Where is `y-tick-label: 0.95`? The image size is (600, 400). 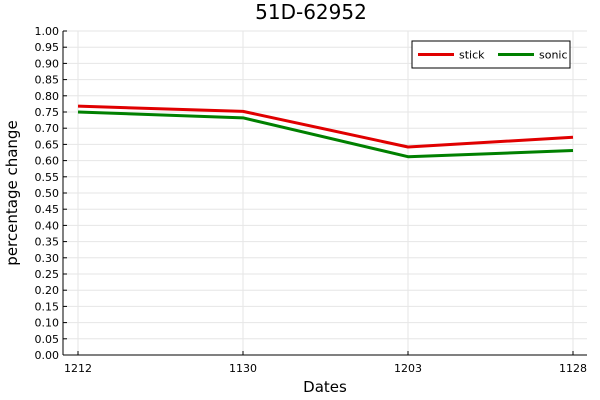
y-tick-label: 0.95 is located at coordinates (47, 47).